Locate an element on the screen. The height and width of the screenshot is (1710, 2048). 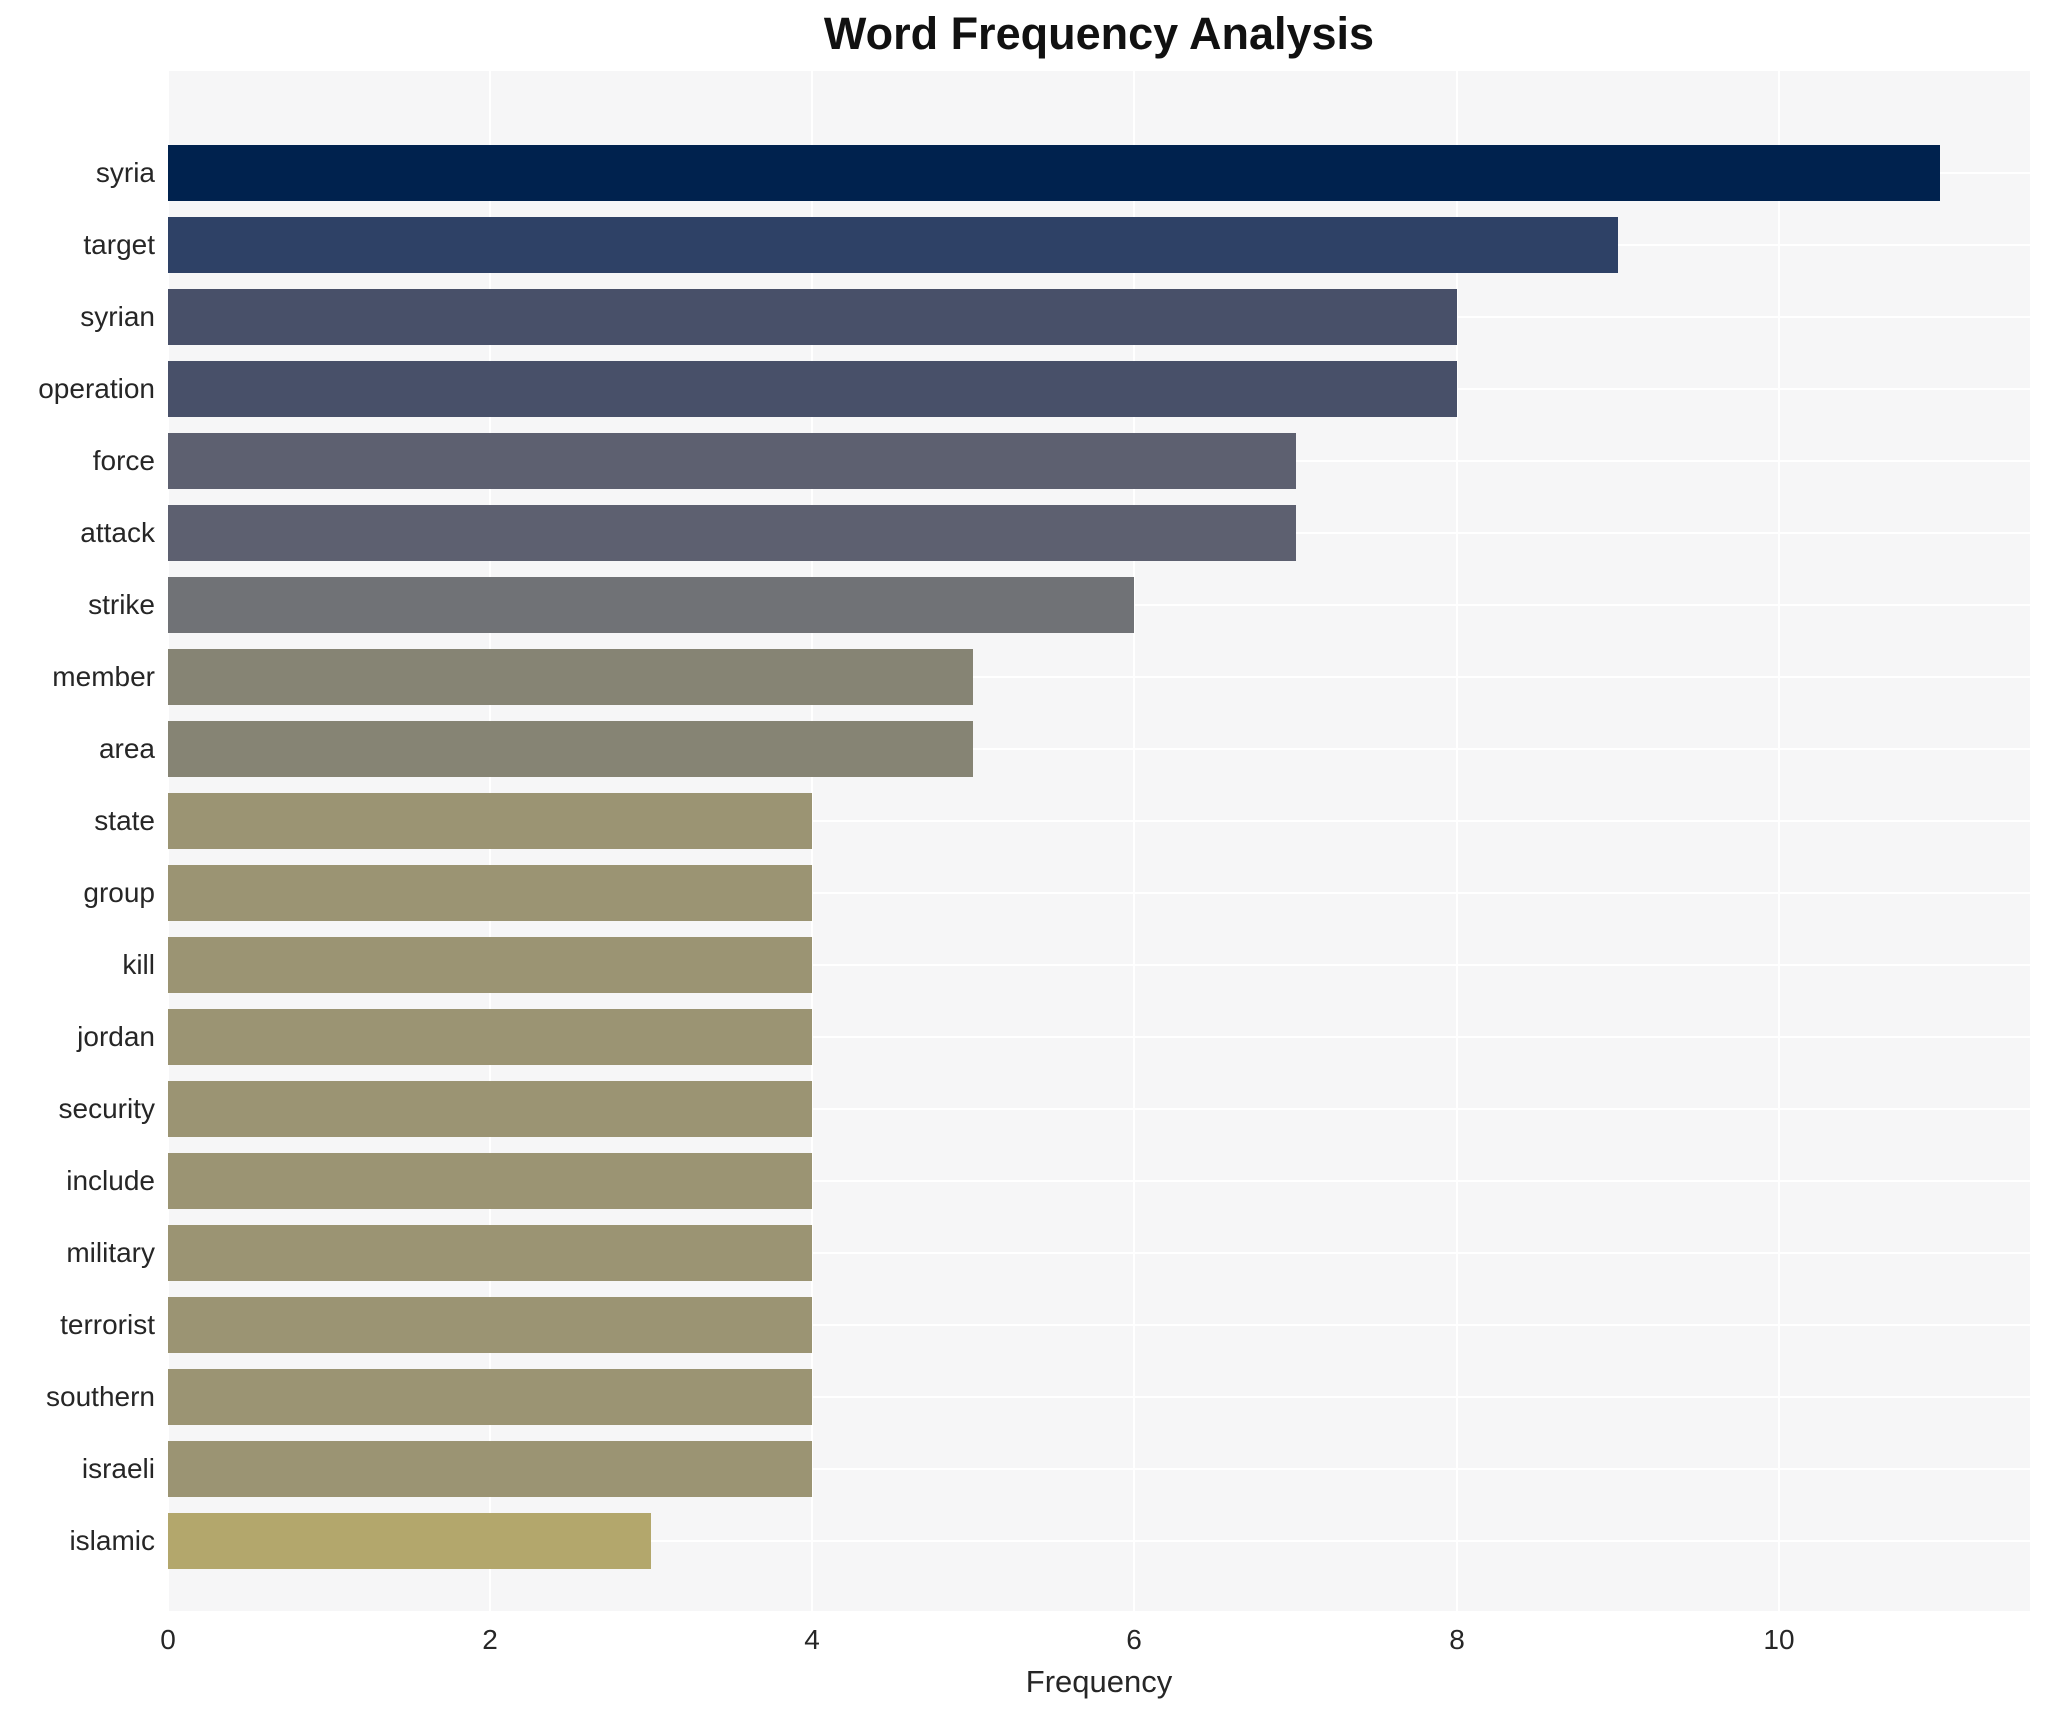
y-tick-label-strike: strike is located at coordinates (121, 604).